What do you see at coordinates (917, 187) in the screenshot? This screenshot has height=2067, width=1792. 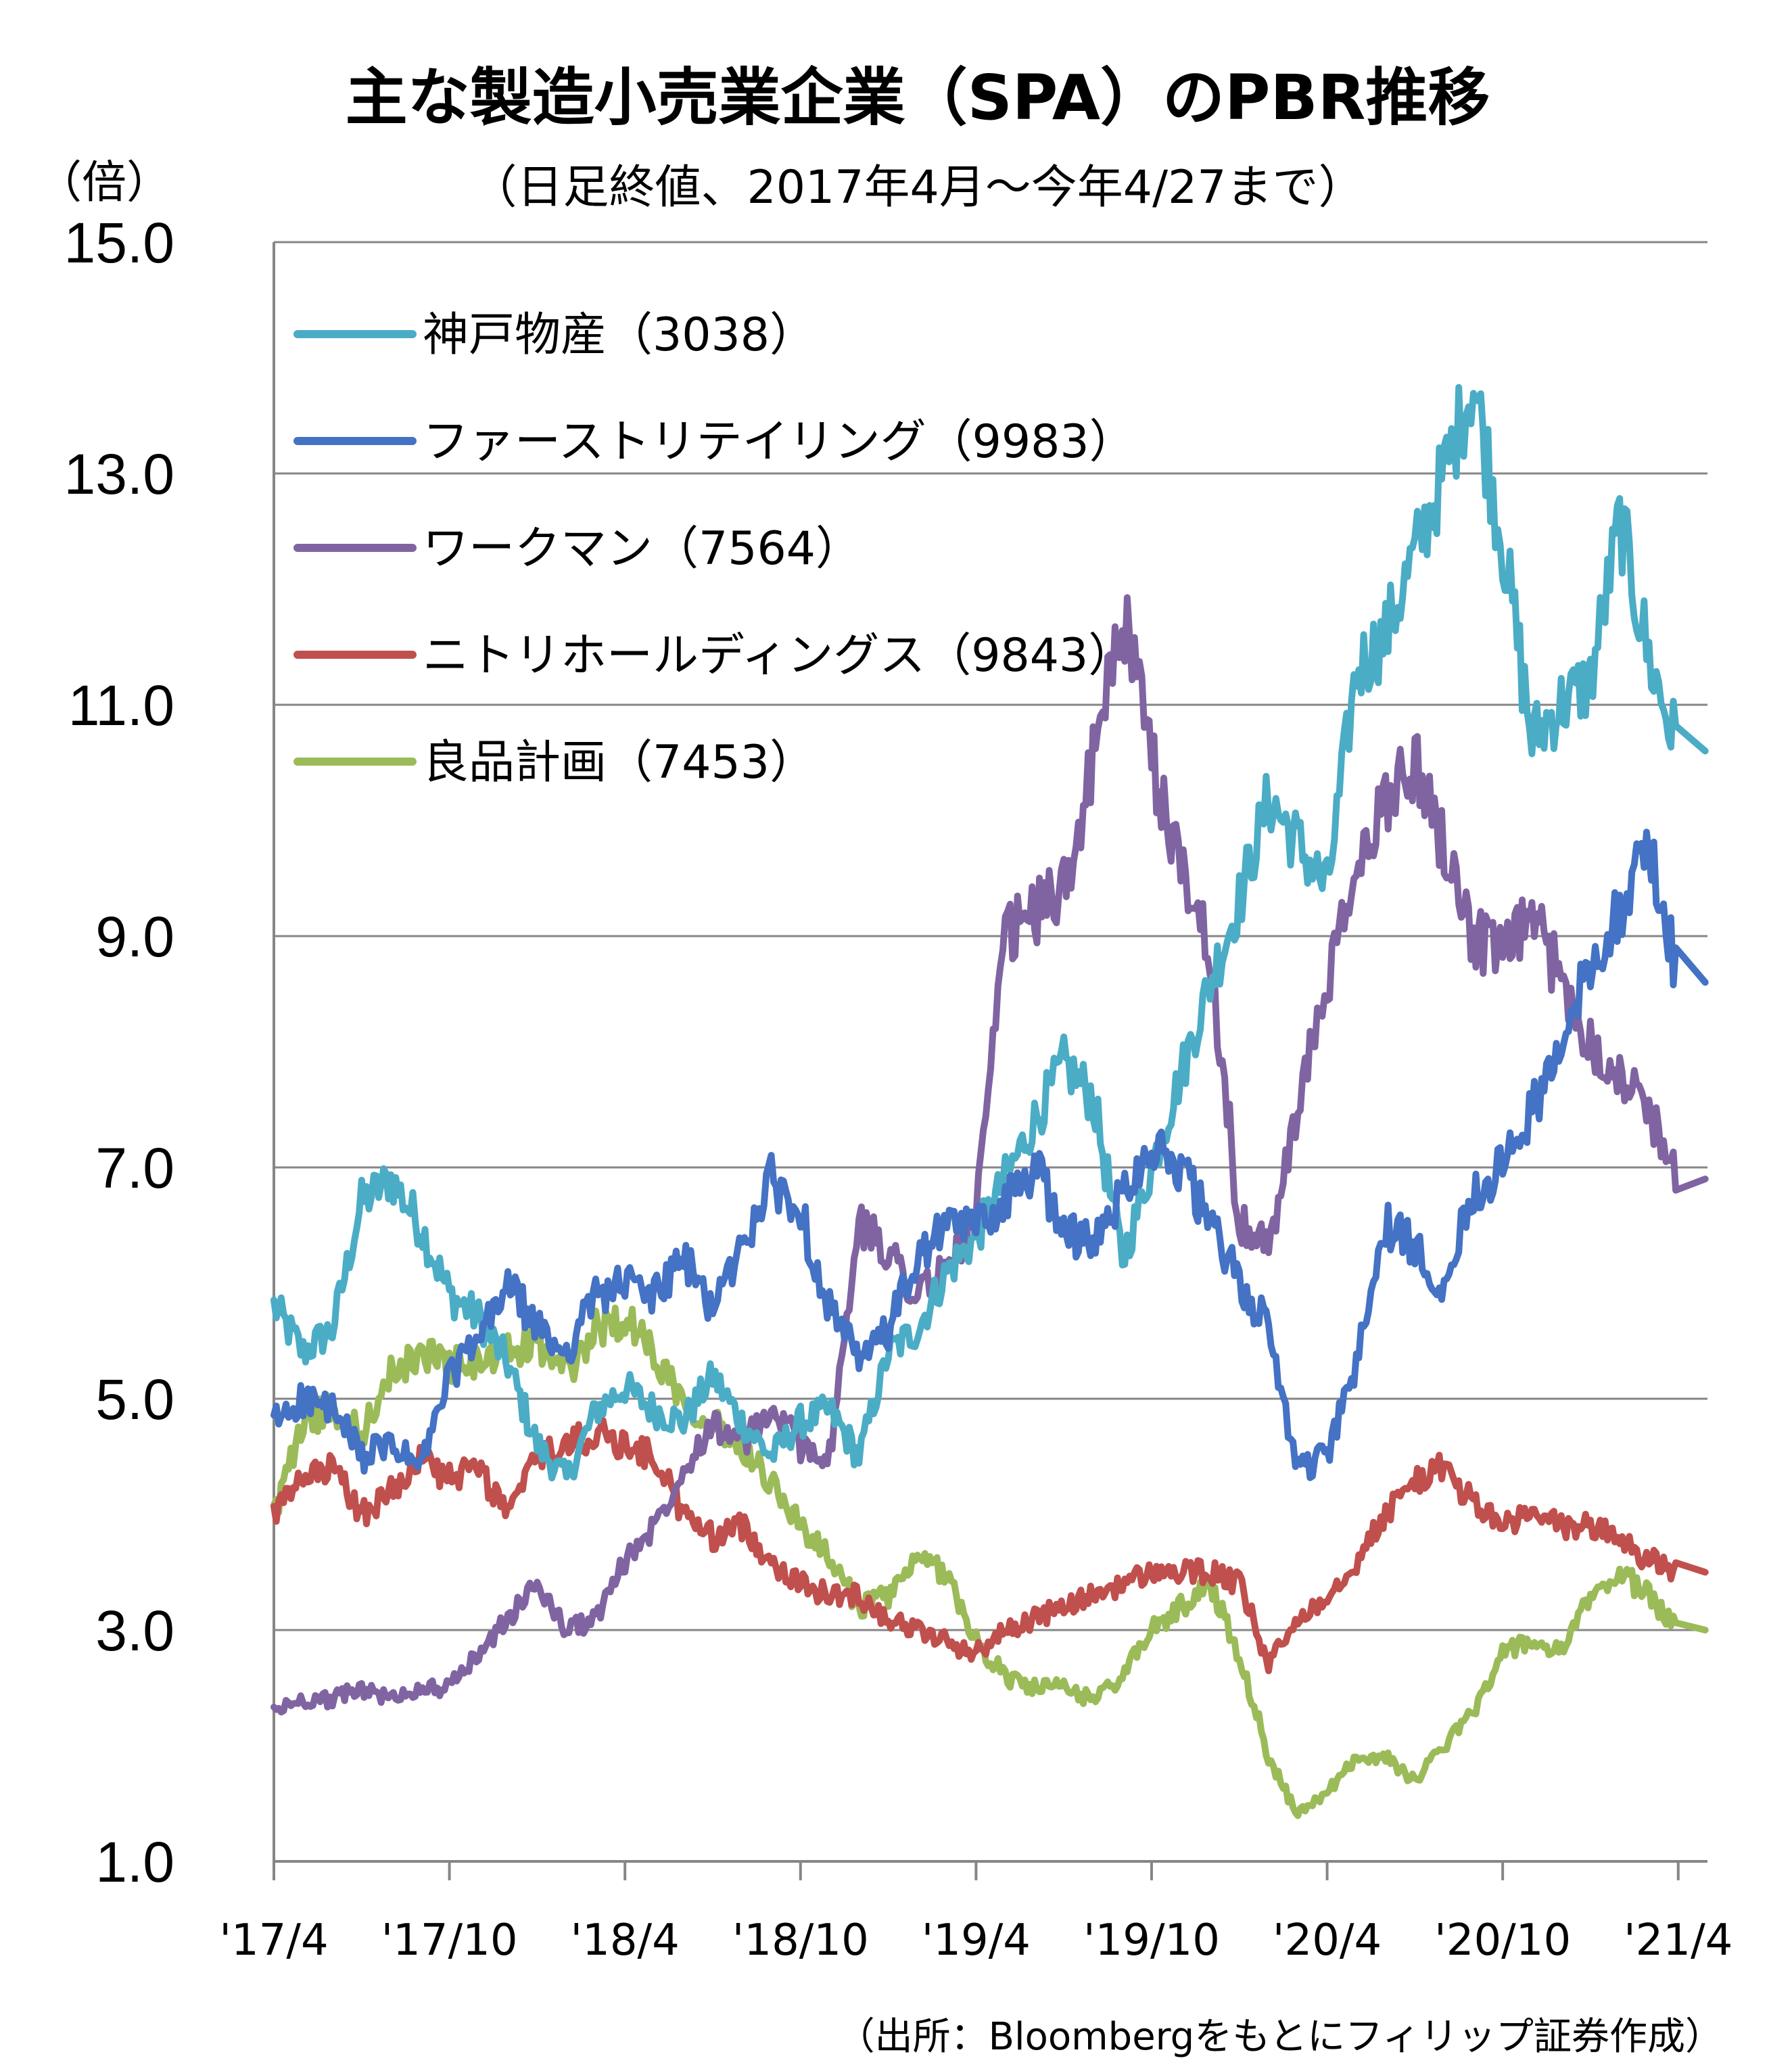 I see `chart-subtitle: （日足終値、2017年4月～今年4/27まで）` at bounding box center [917, 187].